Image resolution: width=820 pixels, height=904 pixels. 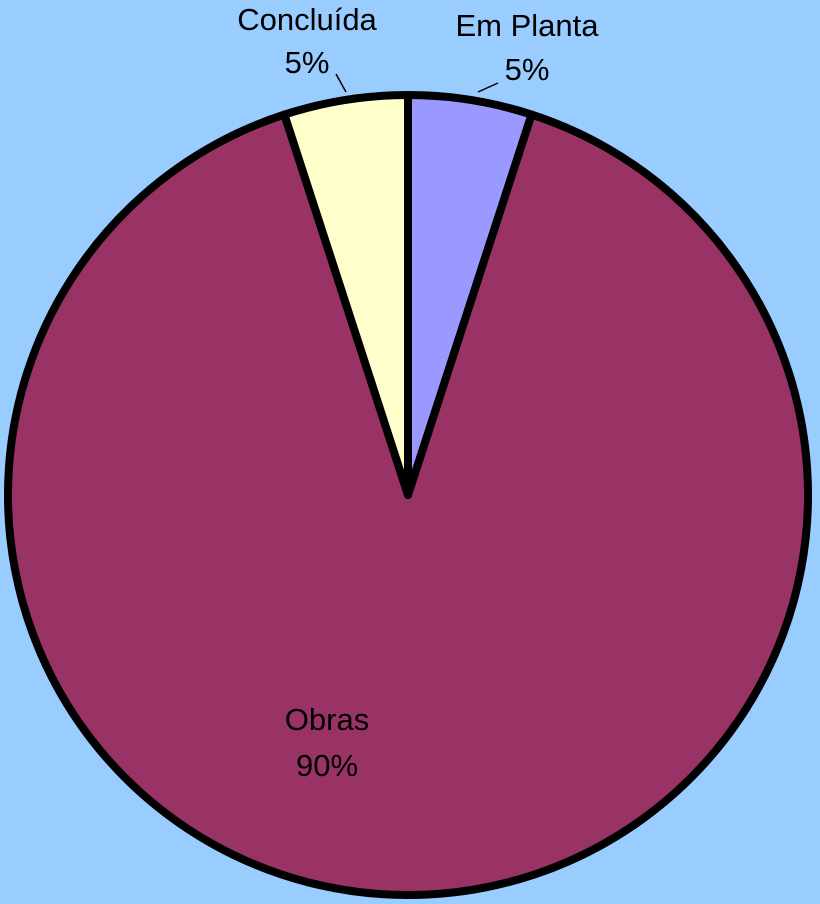 What do you see at coordinates (327, 719) in the screenshot?
I see `slice-label: Obras` at bounding box center [327, 719].